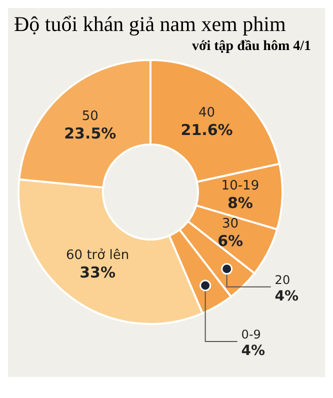  I want to click on slice-label: 10-19, so click(240, 186).